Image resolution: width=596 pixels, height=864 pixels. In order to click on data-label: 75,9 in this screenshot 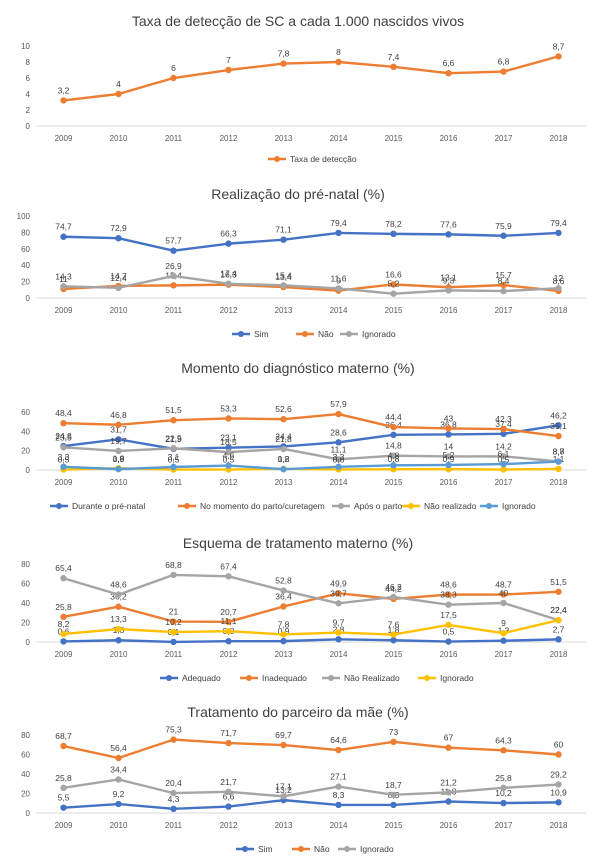, I will do `click(503, 226)`.